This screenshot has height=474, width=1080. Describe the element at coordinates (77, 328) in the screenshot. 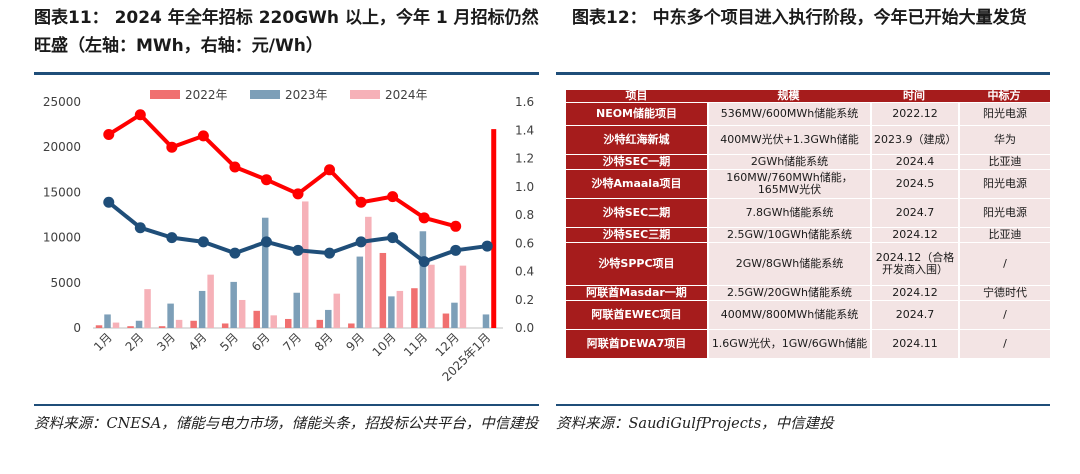

I see `left-tick-label: 0` at that location.